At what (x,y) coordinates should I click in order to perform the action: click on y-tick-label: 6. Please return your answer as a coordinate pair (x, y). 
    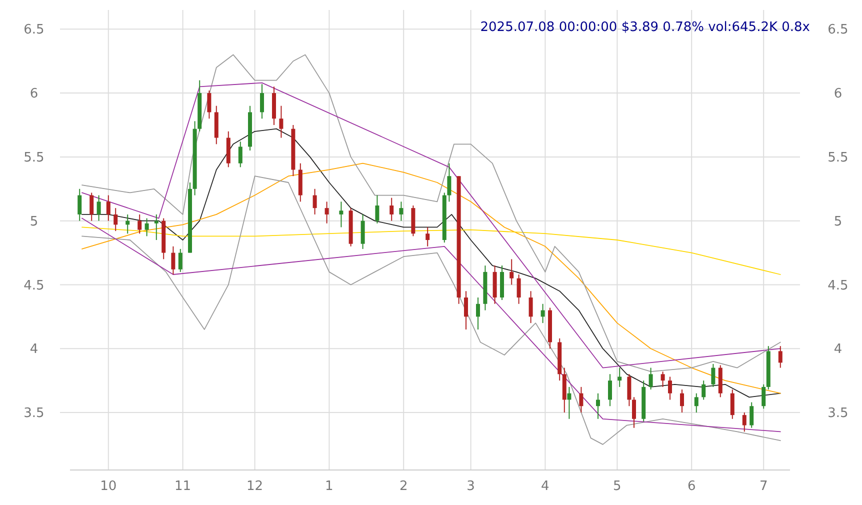
    Looking at the image, I should click on (34, 94).